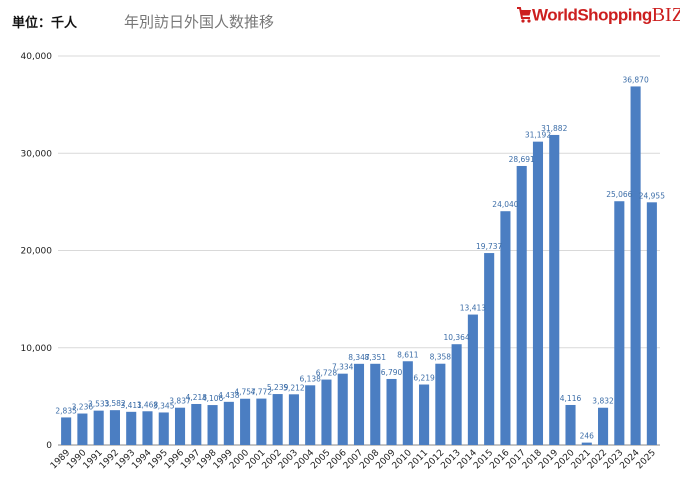 The width and height of the screenshot is (680, 487). What do you see at coordinates (392, 372) in the screenshot?
I see `data-label-2009: 6,790` at bounding box center [392, 372].